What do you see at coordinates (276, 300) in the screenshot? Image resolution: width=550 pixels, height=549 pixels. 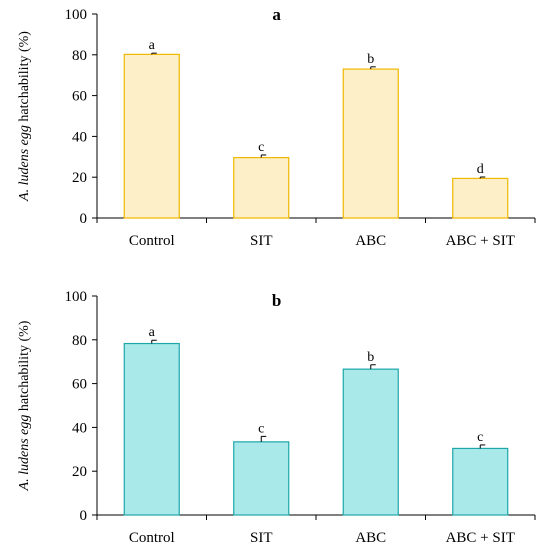 I see `panel-title: b` at bounding box center [276, 300].